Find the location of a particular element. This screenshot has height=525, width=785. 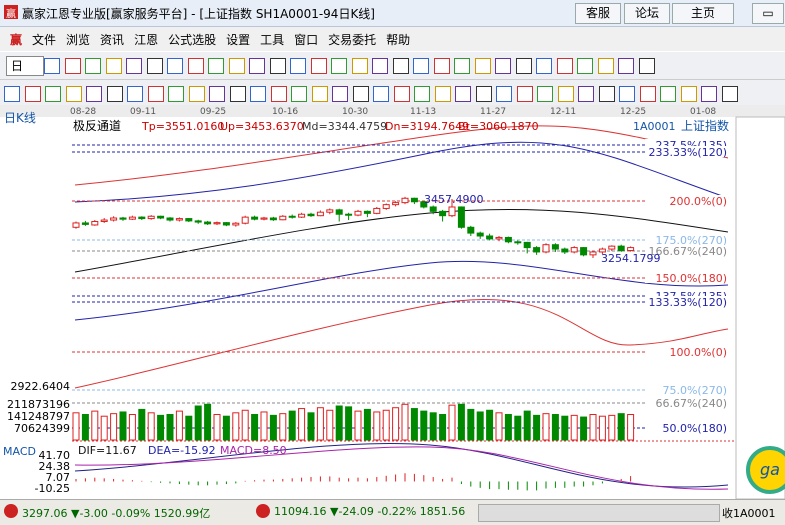

scrollbar is located at coordinates (599, 513).